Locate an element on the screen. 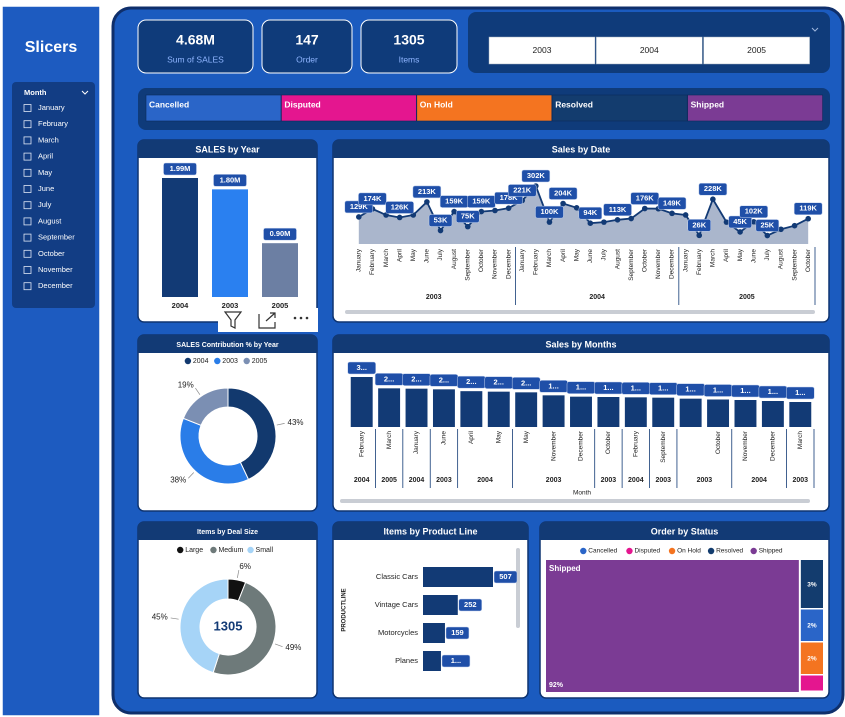 This screenshot has width=845, height=717. x-tick-label: June is located at coordinates (753, 256).